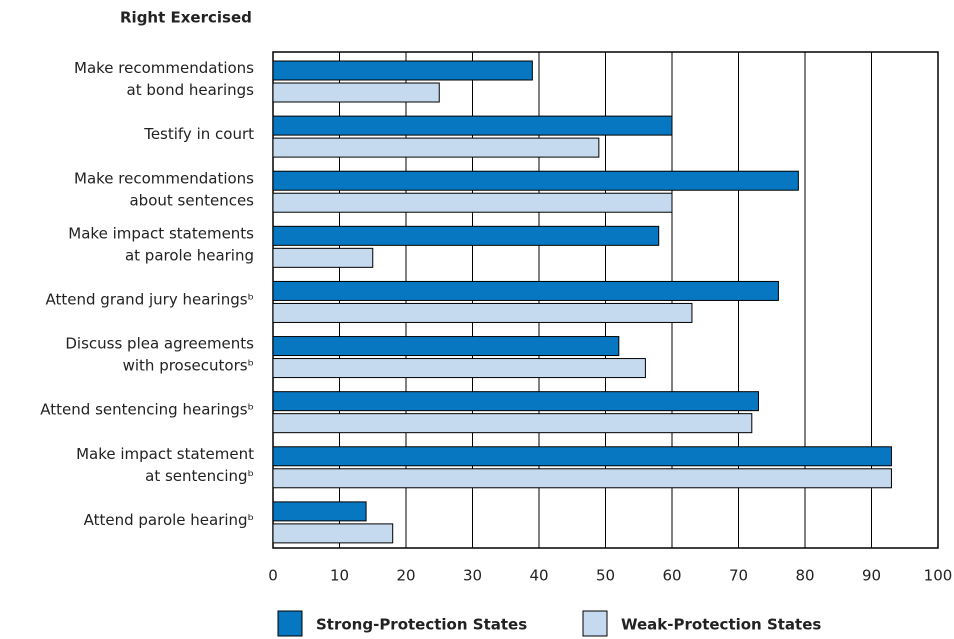 The width and height of the screenshot is (954, 639). Describe the element at coordinates (159, 344) in the screenshot. I see `y-tick-label: Discuss plea agreements` at that location.